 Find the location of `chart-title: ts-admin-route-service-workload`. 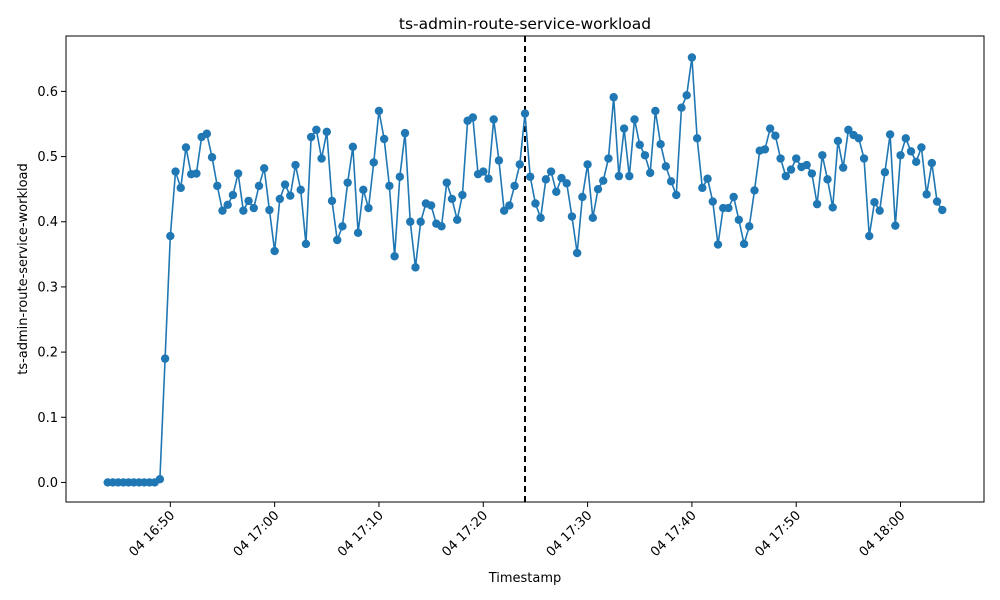

chart-title: ts-admin-route-service-workload is located at coordinates (525, 24).